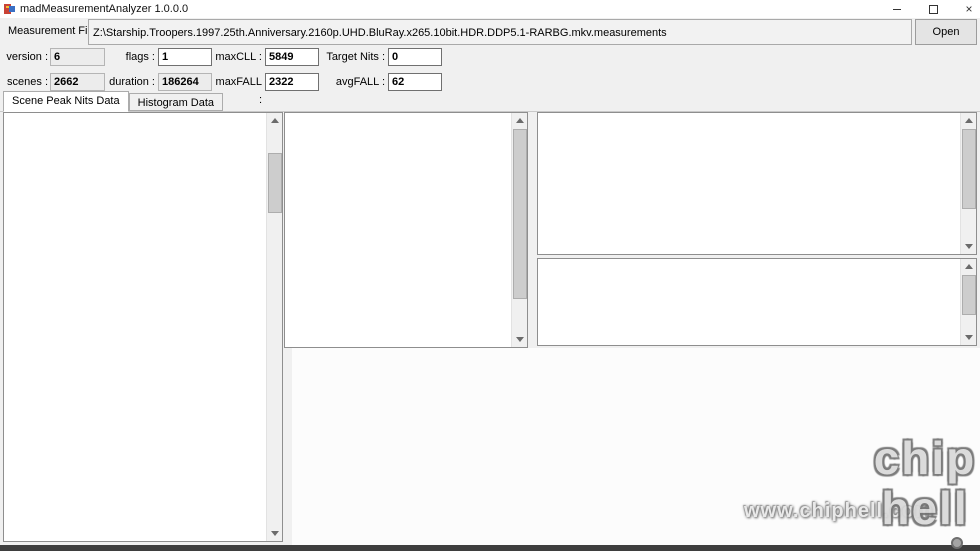 This screenshot has height=551, width=980. I want to click on watermark-dot, so click(957, 543).